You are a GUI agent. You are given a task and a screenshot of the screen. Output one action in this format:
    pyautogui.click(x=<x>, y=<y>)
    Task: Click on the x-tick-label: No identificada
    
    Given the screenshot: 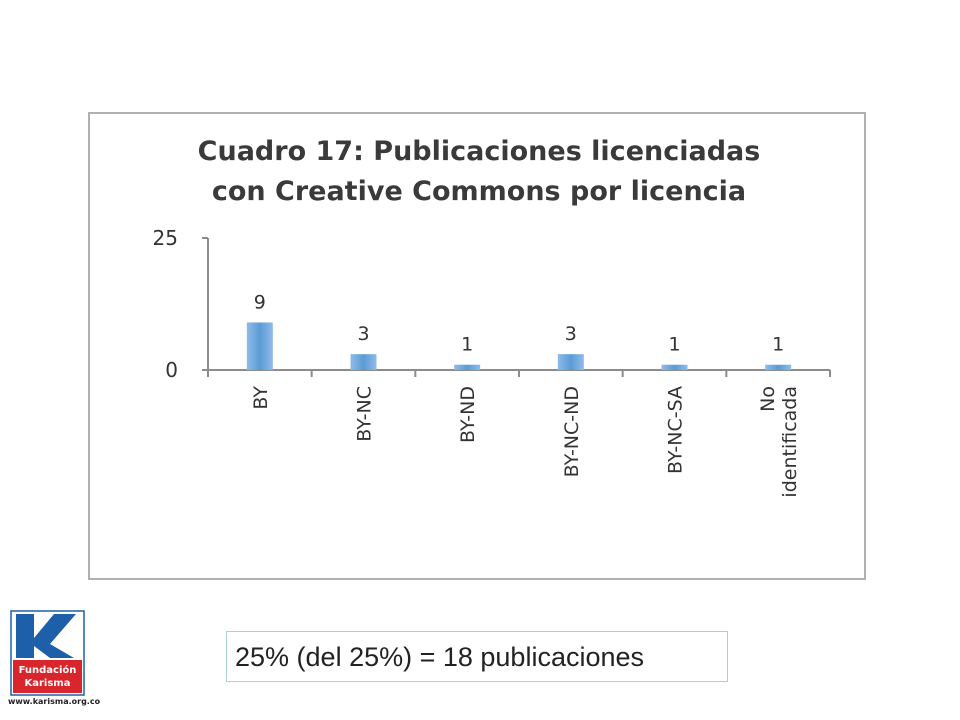 What is the action you would take?
    pyautogui.click(x=779, y=442)
    